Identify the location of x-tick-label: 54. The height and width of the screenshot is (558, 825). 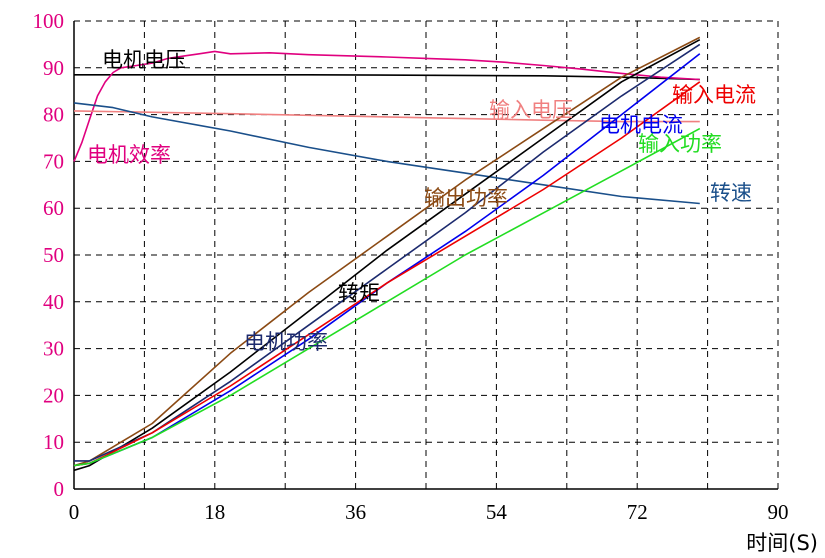
(497, 512).